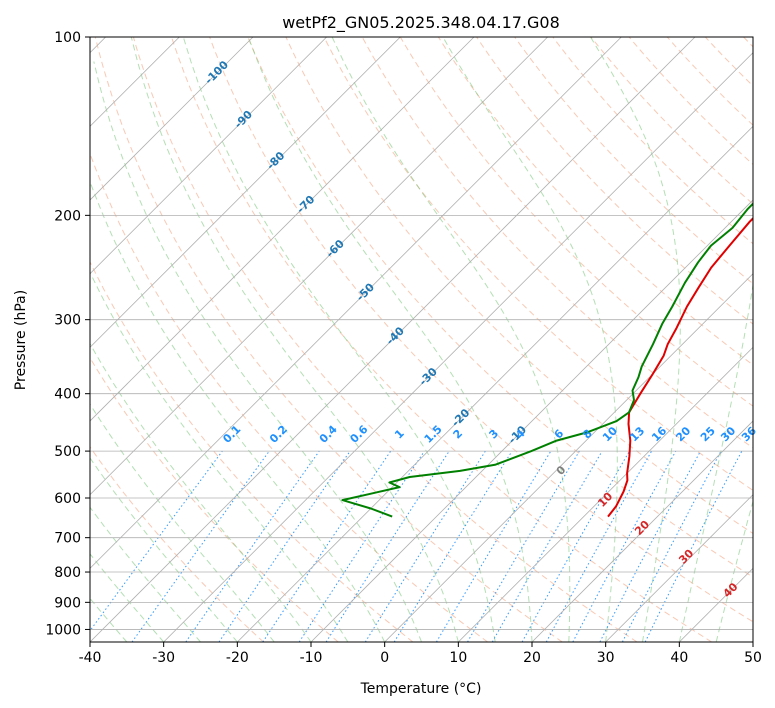  Describe the element at coordinates (420, 654) in the screenshot. I see `x-axis-ticks: -40 -30 -20 -10 0 10 20 30 40 50` at that location.